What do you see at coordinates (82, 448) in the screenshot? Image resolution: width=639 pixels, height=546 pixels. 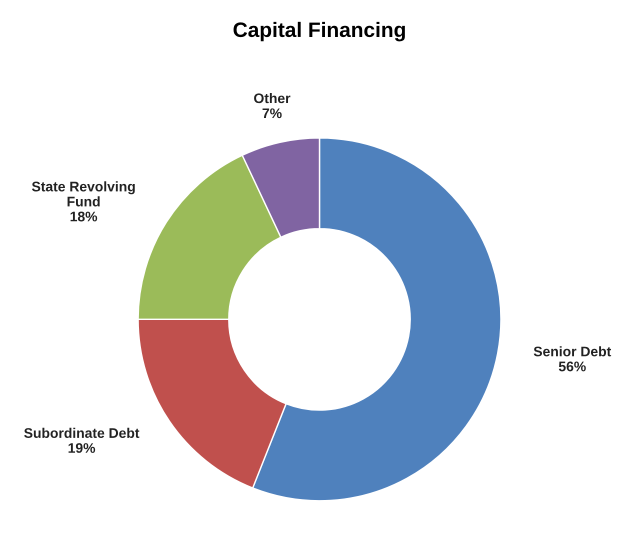 I see `data-label: 19%` at bounding box center [82, 448].